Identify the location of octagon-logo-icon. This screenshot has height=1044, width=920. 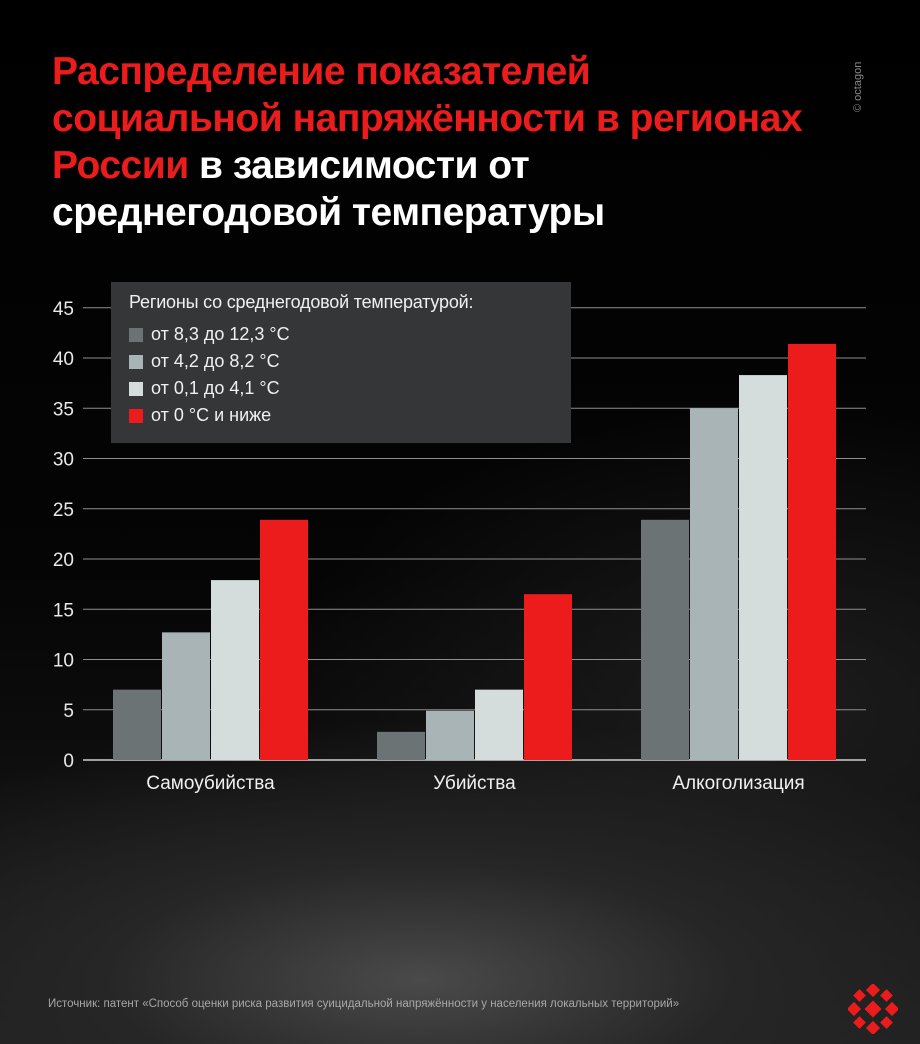
(873, 1009).